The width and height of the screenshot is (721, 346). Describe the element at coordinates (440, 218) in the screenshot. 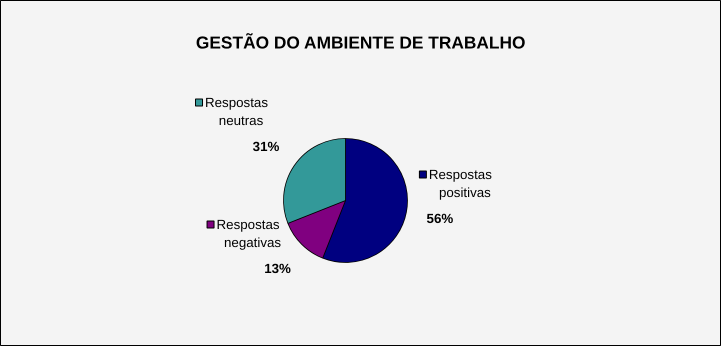

I see `data-label: 56%` at that location.